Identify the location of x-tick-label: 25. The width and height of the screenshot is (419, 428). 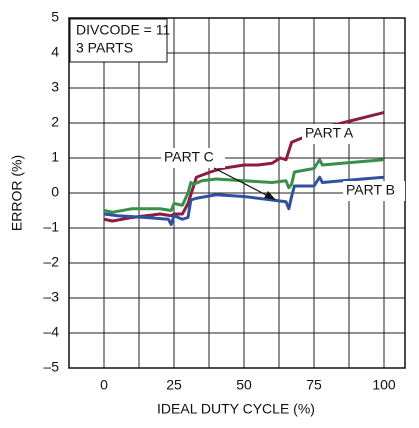
(174, 385).